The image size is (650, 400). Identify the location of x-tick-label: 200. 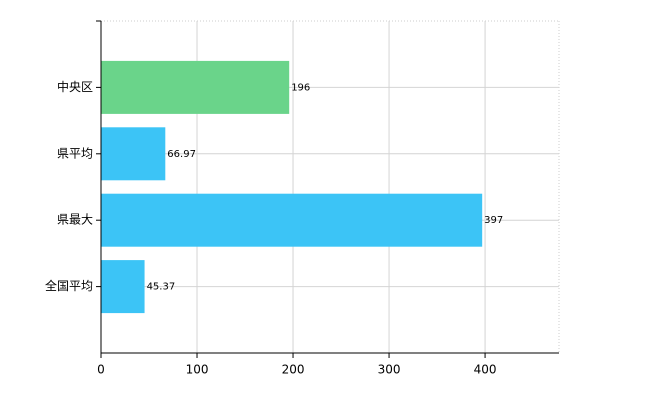
(293, 370).